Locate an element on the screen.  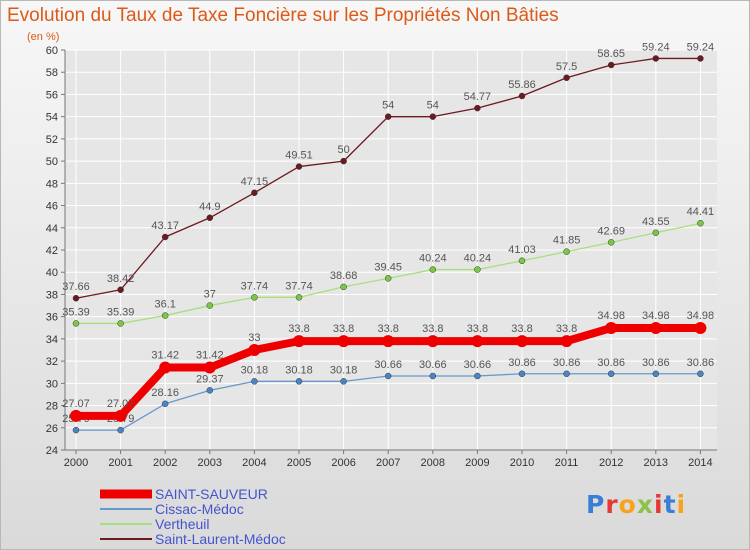
y-tick-label: 58 is located at coordinates (52, 73).